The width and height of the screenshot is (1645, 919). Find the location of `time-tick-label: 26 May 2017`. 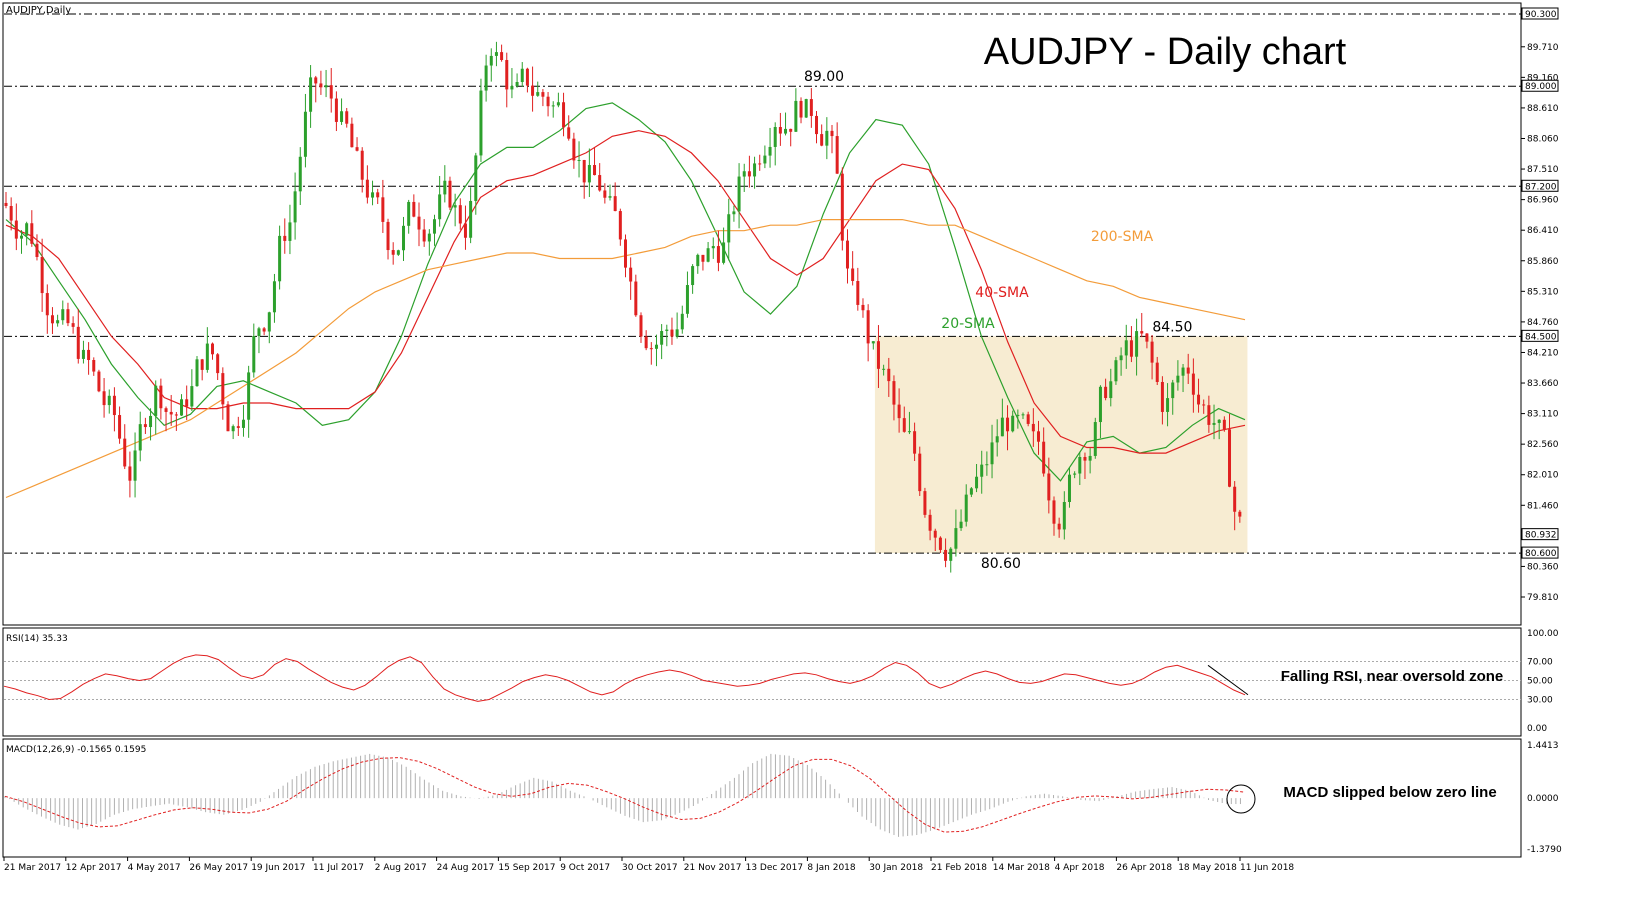

time-tick-label: 26 May 2017 is located at coordinates (218, 868).